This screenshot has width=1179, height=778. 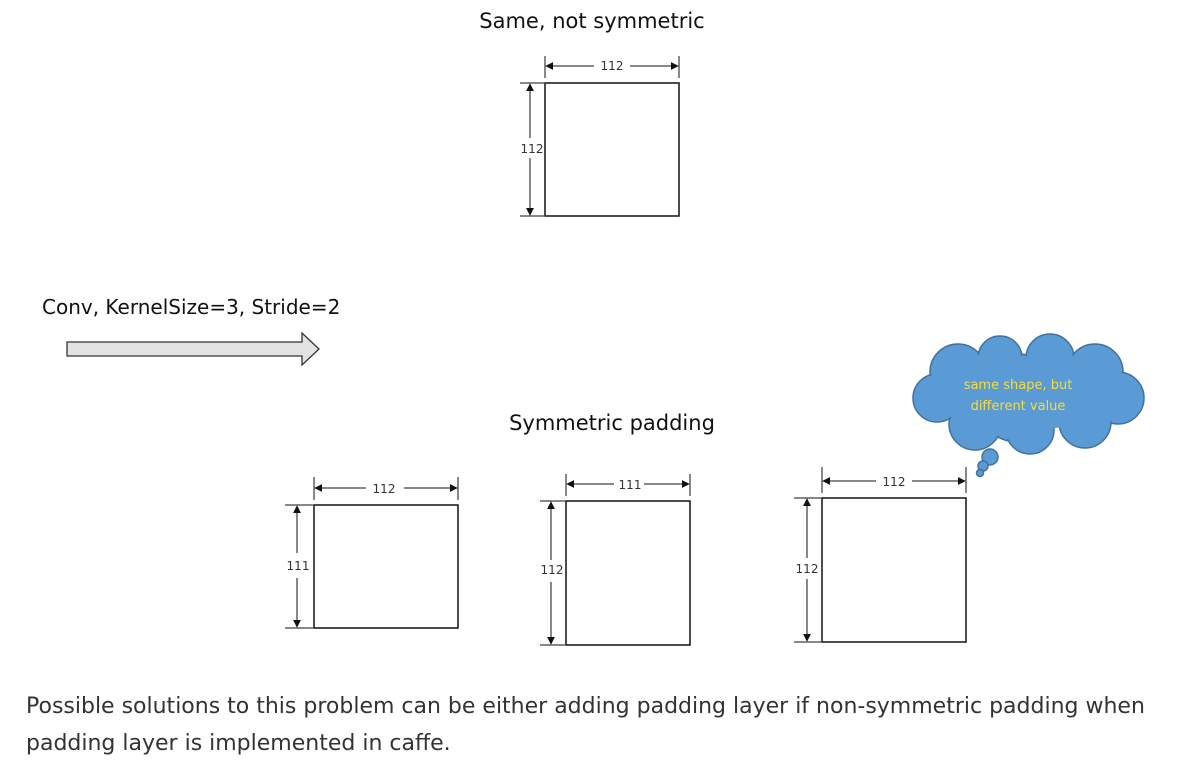 I want to click on bottom-feature-map-1: 112 111, so click(x=372, y=553).